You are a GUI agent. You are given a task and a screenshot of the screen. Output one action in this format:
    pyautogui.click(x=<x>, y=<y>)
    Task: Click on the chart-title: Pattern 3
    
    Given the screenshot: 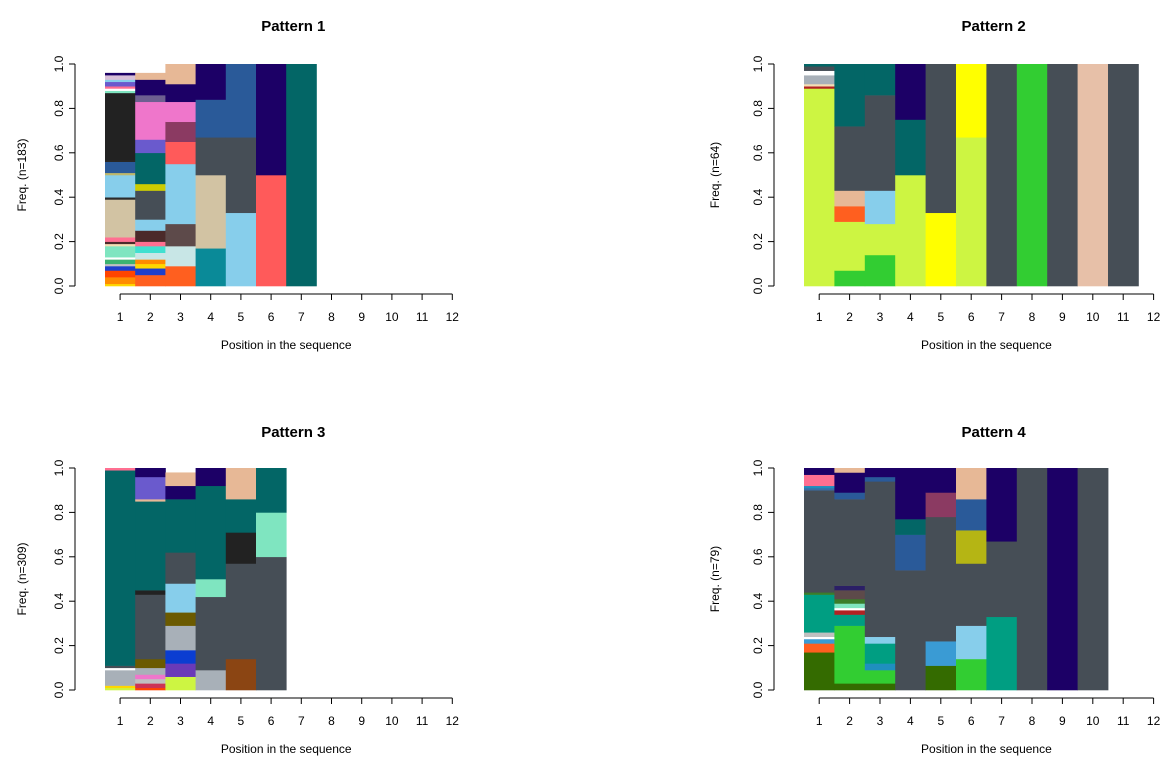 What is the action you would take?
    pyautogui.click(x=293, y=432)
    